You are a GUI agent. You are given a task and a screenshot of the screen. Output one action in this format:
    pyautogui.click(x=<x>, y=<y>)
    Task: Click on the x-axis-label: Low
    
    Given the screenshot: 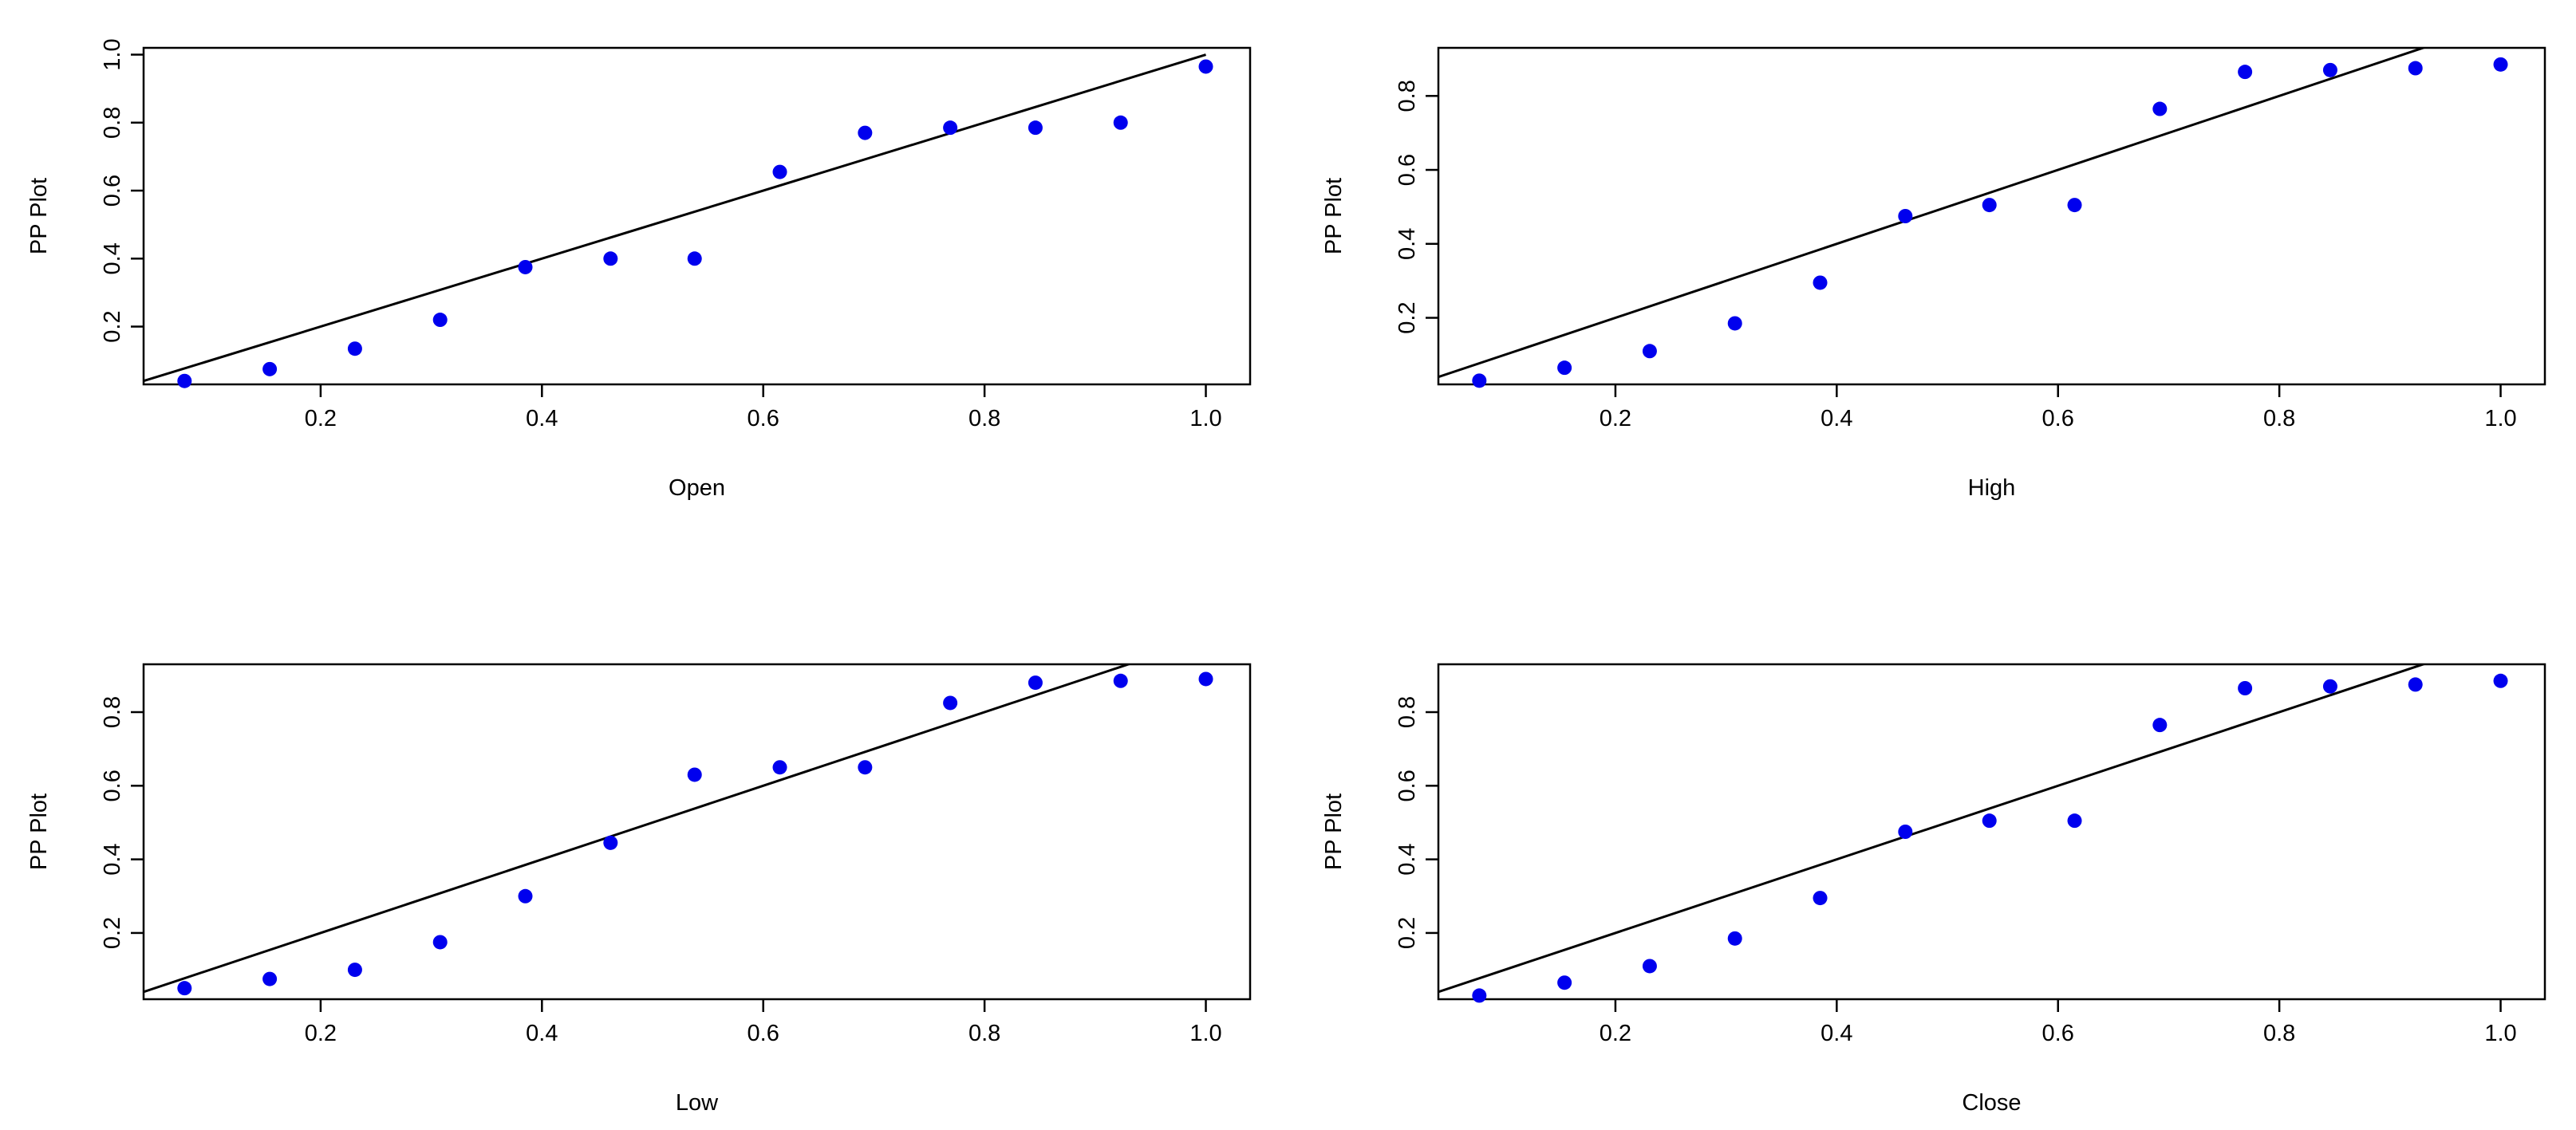 What is the action you would take?
    pyautogui.click(x=698, y=1103)
    